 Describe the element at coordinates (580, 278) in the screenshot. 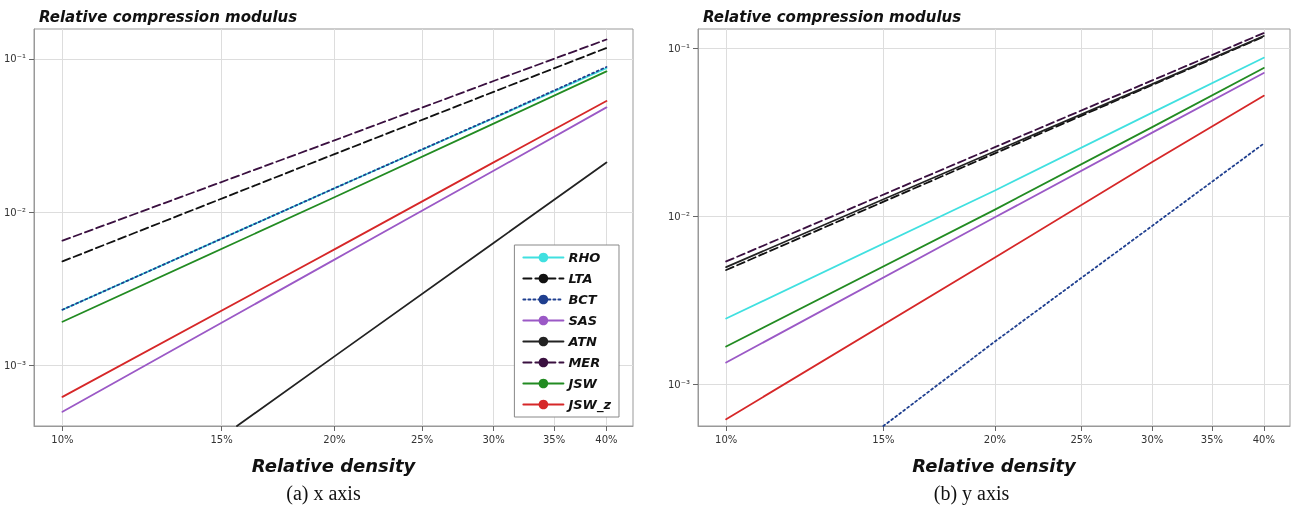

I see `legend-label: LTA` at that location.